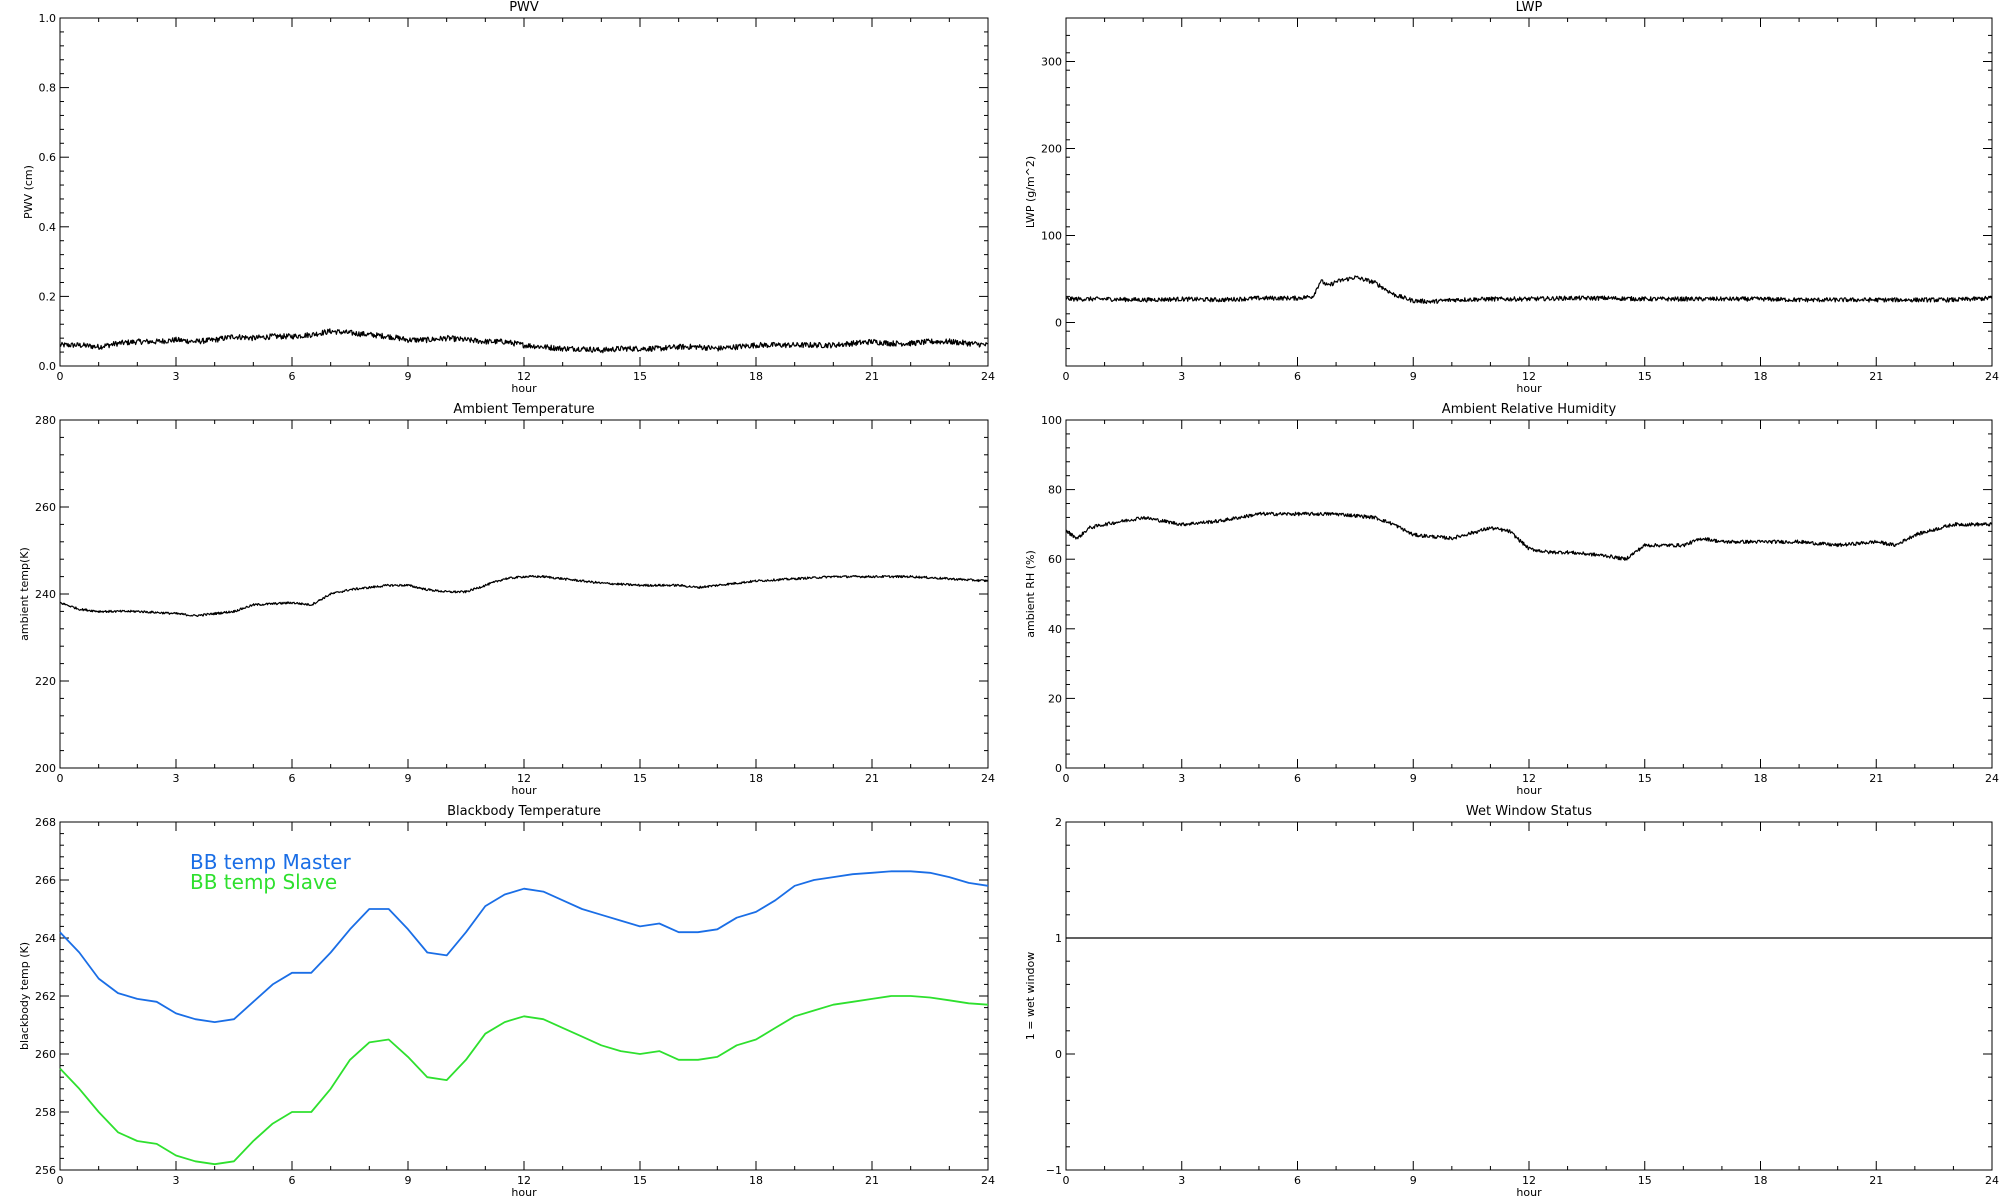  What do you see at coordinates (1529, 811) in the screenshot?
I see `panel-title: Wet Window Status` at bounding box center [1529, 811].